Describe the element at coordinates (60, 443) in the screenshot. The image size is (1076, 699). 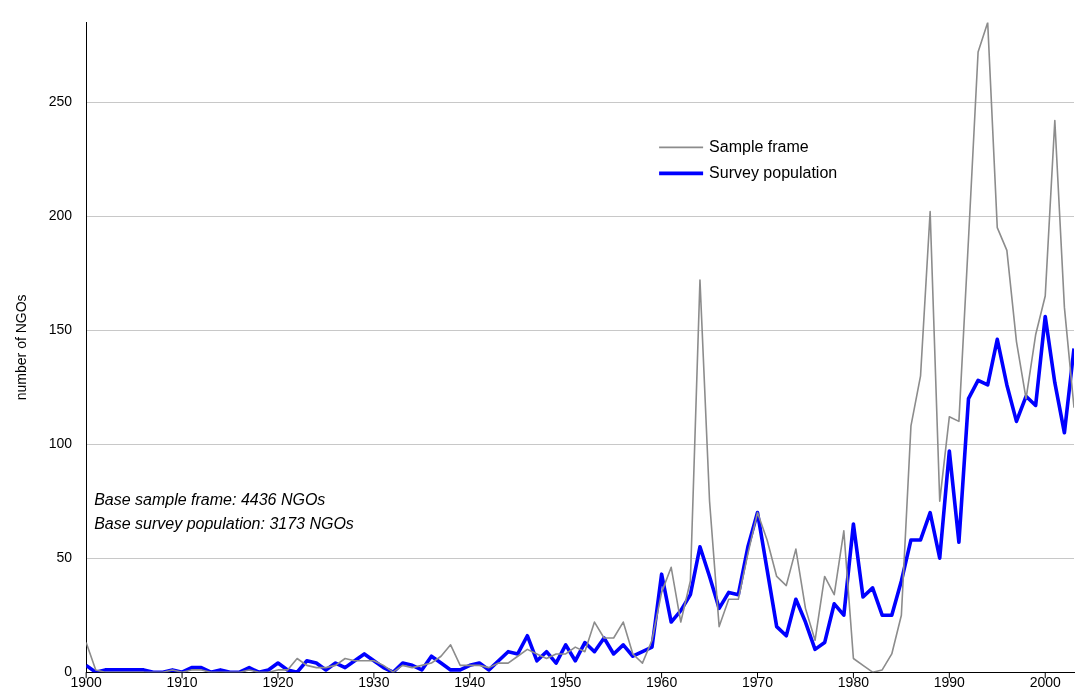
I see `y-tick-label: 100` at that location.